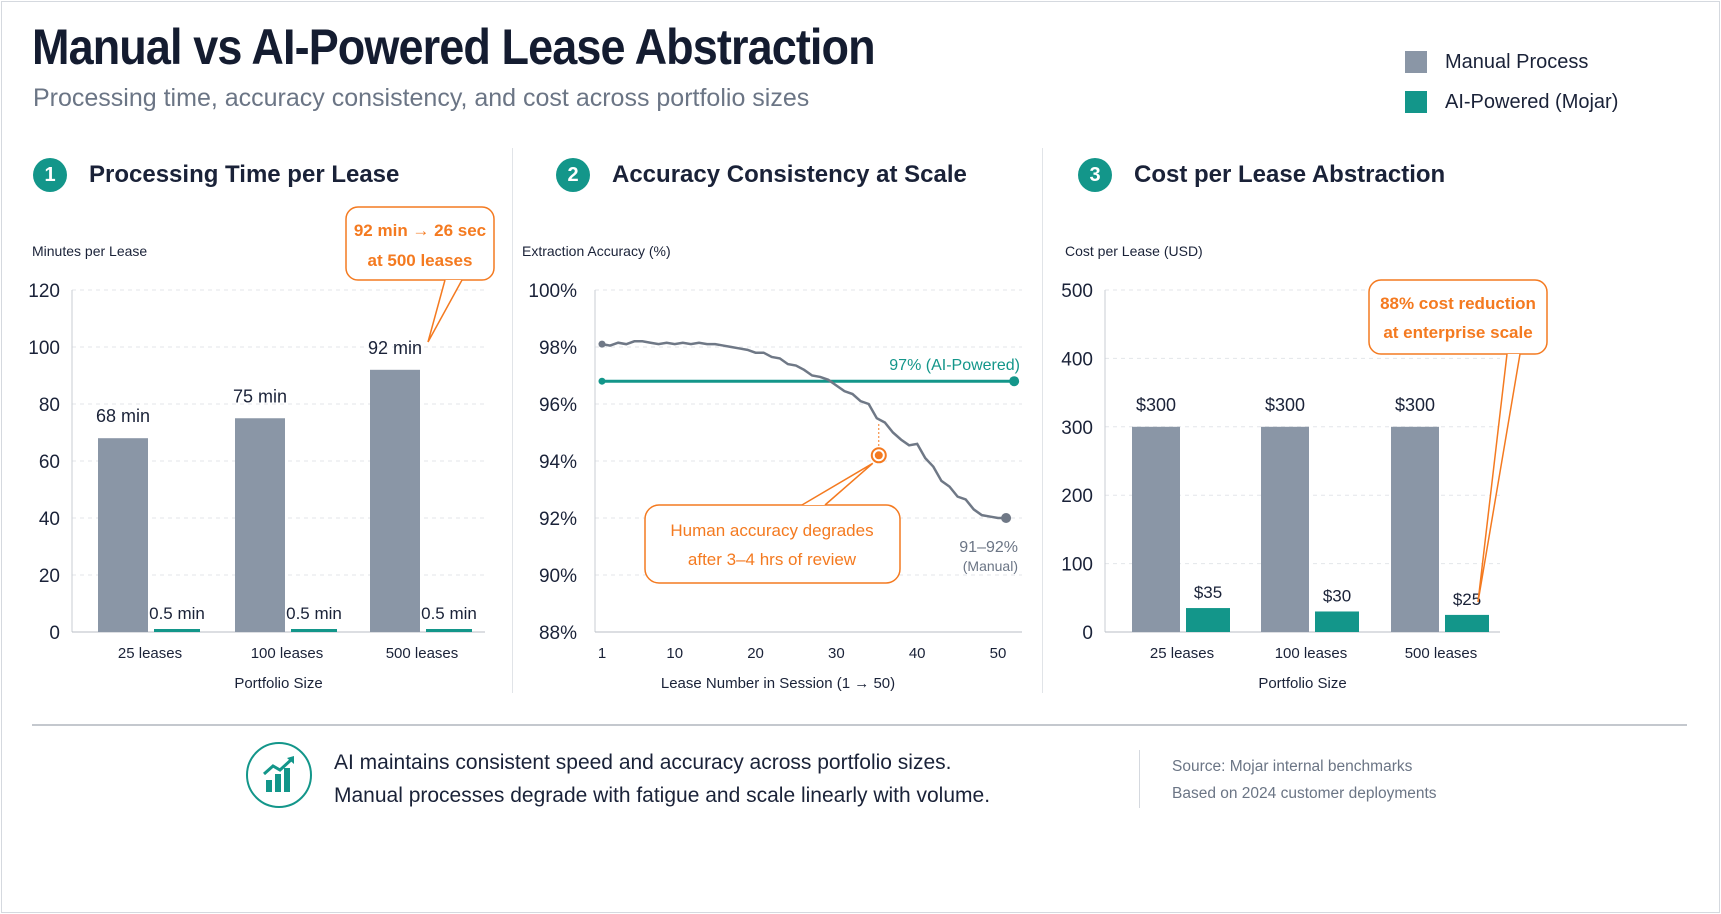 The width and height of the screenshot is (1721, 914). I want to click on y-tick-label: 98%, so click(558, 348).